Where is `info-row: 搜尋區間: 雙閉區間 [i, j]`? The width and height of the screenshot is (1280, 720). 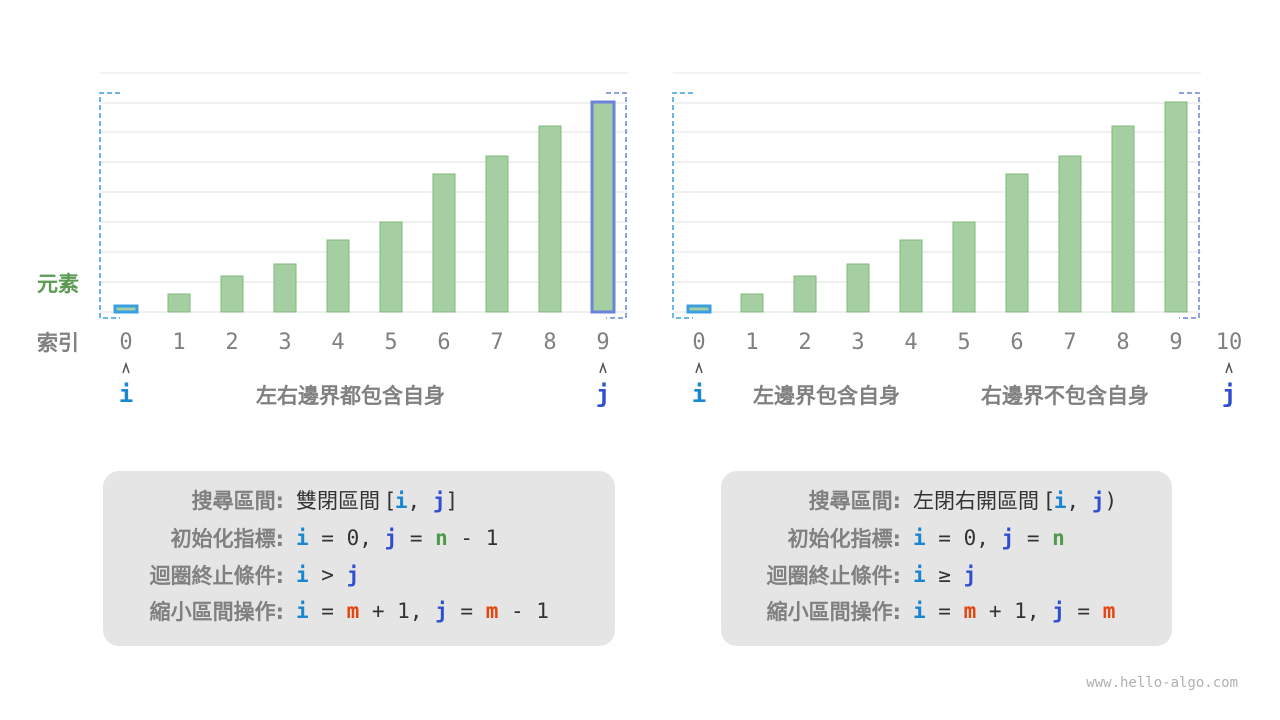 info-row: 搜尋區間: 雙閉區間 [i, j] is located at coordinates (359, 500).